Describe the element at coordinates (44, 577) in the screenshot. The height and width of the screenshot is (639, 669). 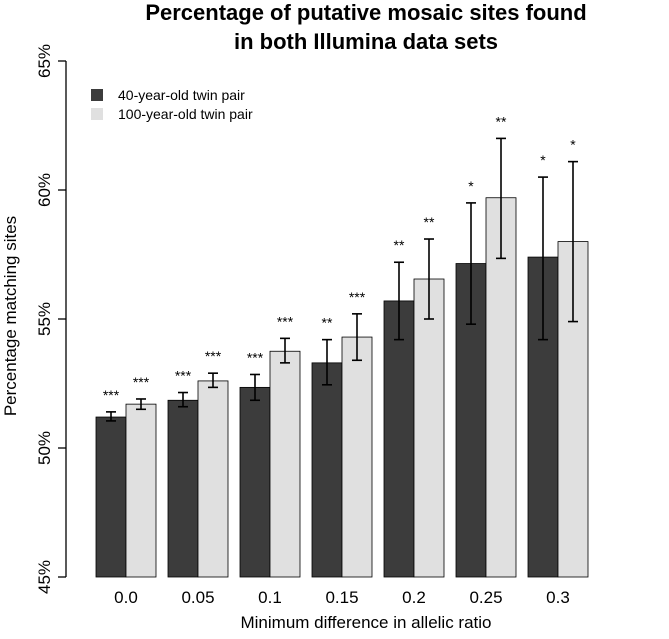
I see `y-tick-label: 45%` at that location.